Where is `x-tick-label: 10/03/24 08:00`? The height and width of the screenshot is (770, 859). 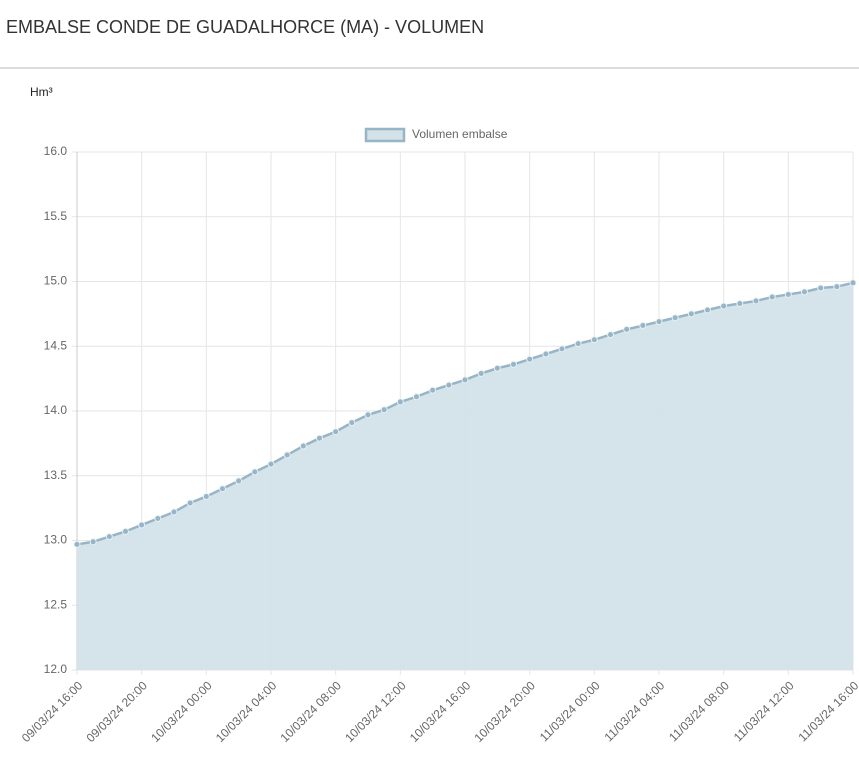 x-tick-label: 10/03/24 08:00 is located at coordinates (311, 711).